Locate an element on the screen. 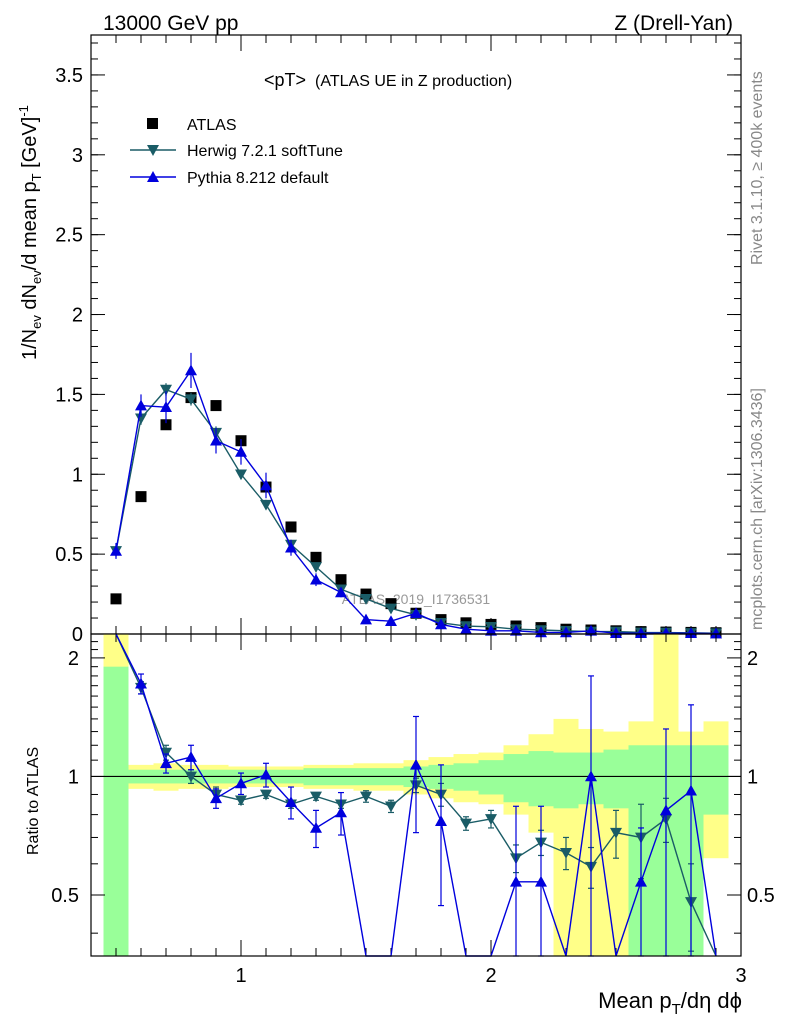 This screenshot has width=786, height=1024. mcplots-label: mcplots.cern.ch [arXiv:1306.3436] is located at coordinates (757, 509).